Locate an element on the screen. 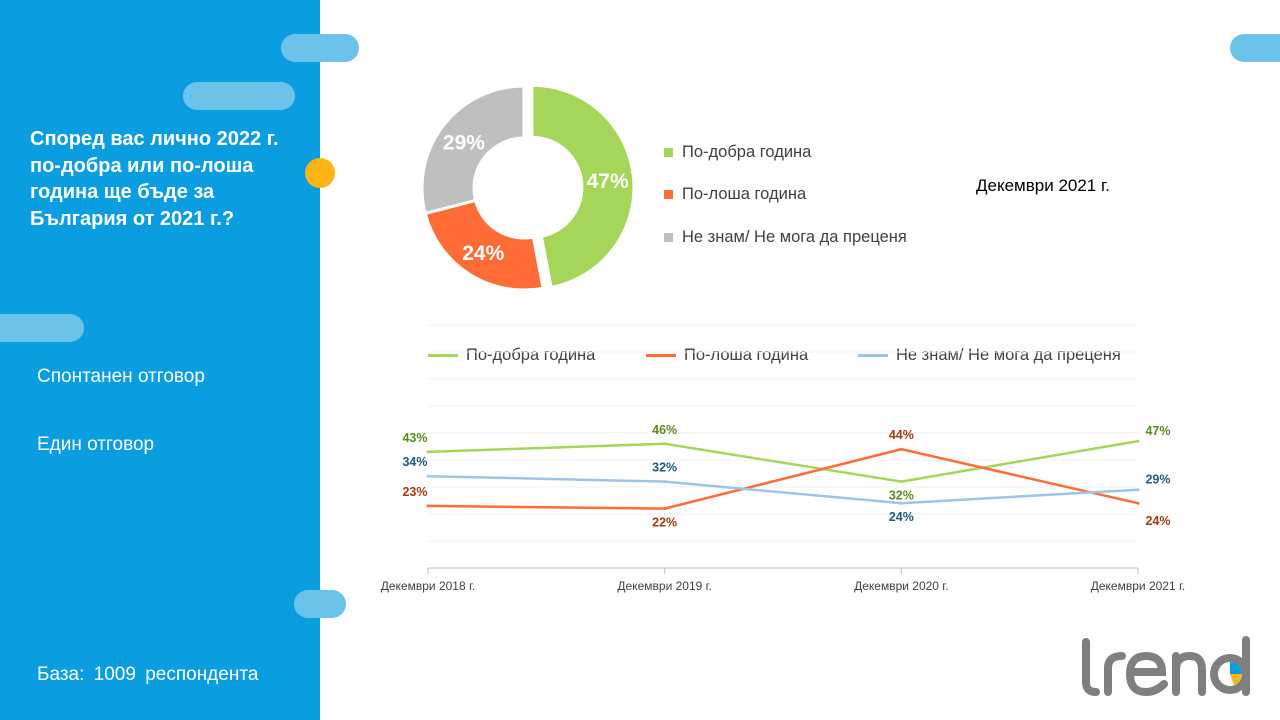 The image size is (1280, 720). donut-data-label: 47% is located at coordinates (608, 181).